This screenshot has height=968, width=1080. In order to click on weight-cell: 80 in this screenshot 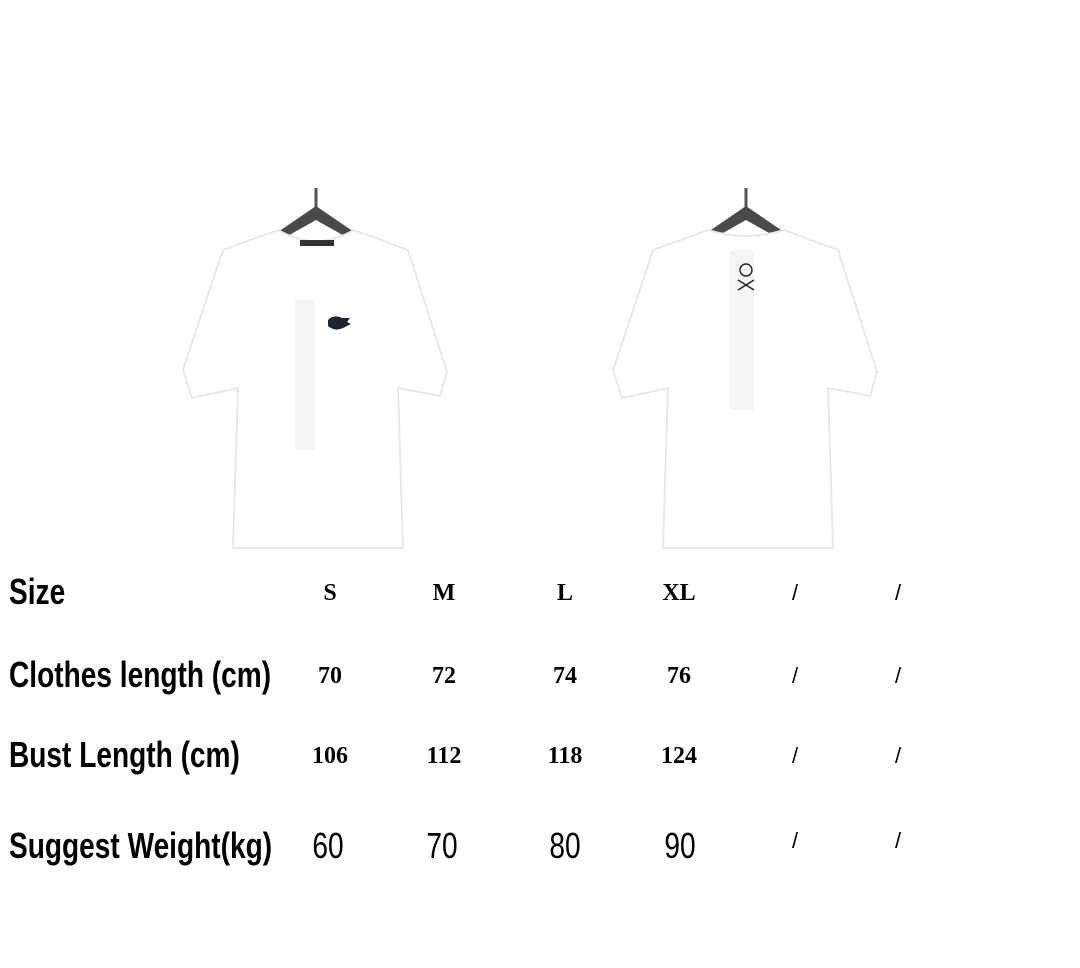, I will do `click(565, 845)`.